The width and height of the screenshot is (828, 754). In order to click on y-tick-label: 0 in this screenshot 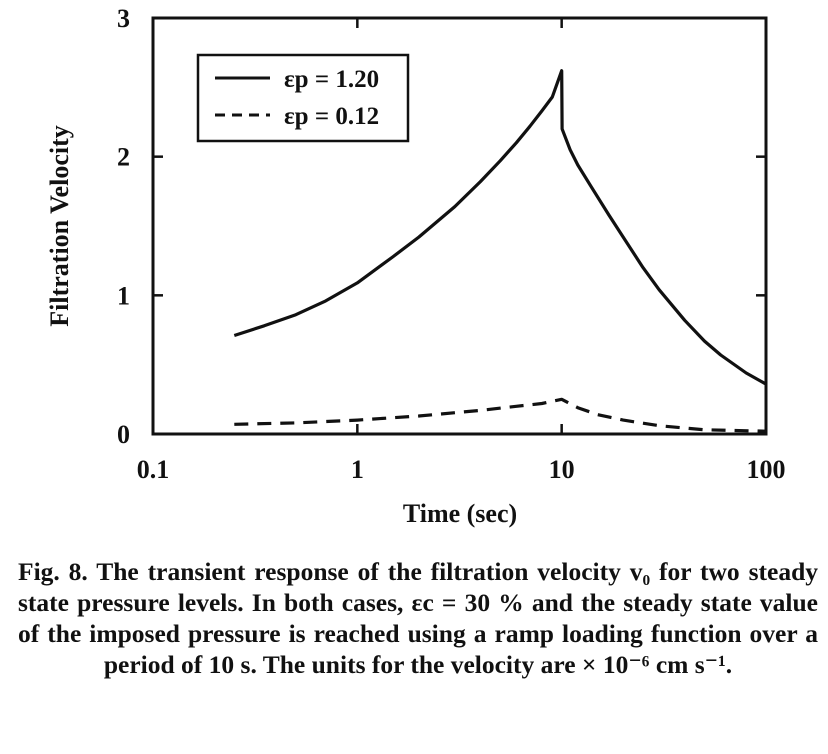, I will do `click(123, 434)`.